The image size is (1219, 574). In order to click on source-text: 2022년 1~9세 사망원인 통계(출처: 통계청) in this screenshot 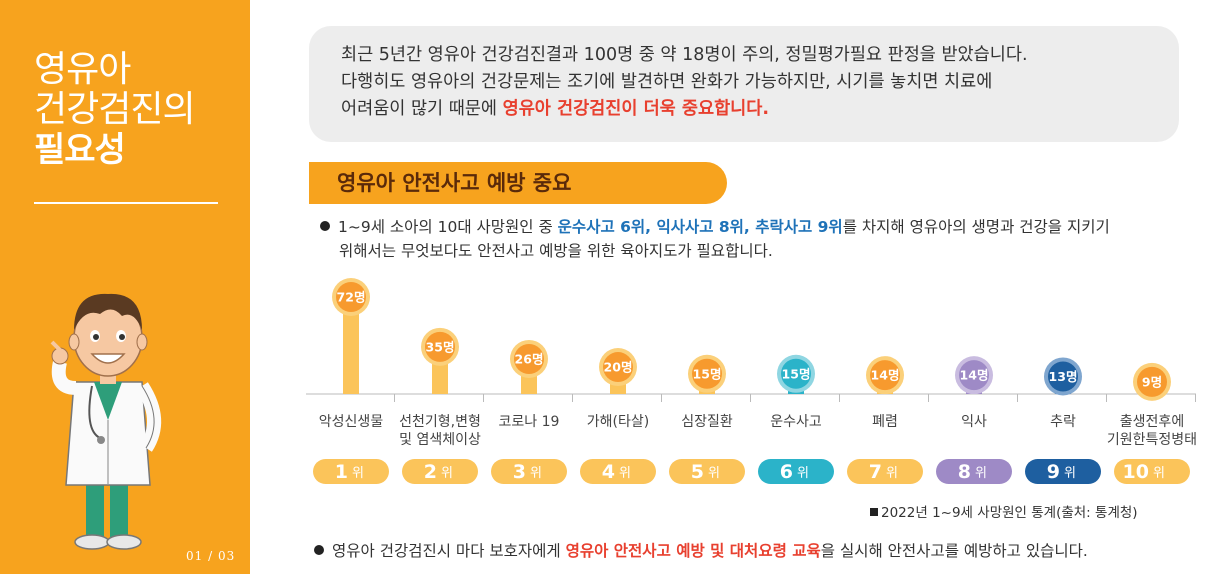, I will do `click(1009, 513)`.